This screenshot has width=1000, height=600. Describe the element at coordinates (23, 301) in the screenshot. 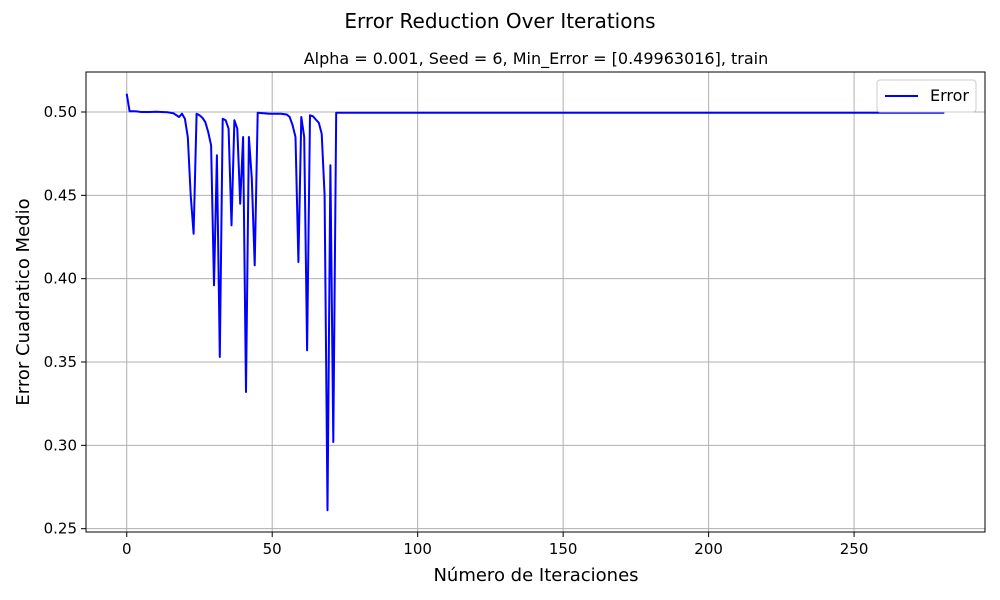

I see `y-axis-label: Error Cuadratico Medio` at that location.